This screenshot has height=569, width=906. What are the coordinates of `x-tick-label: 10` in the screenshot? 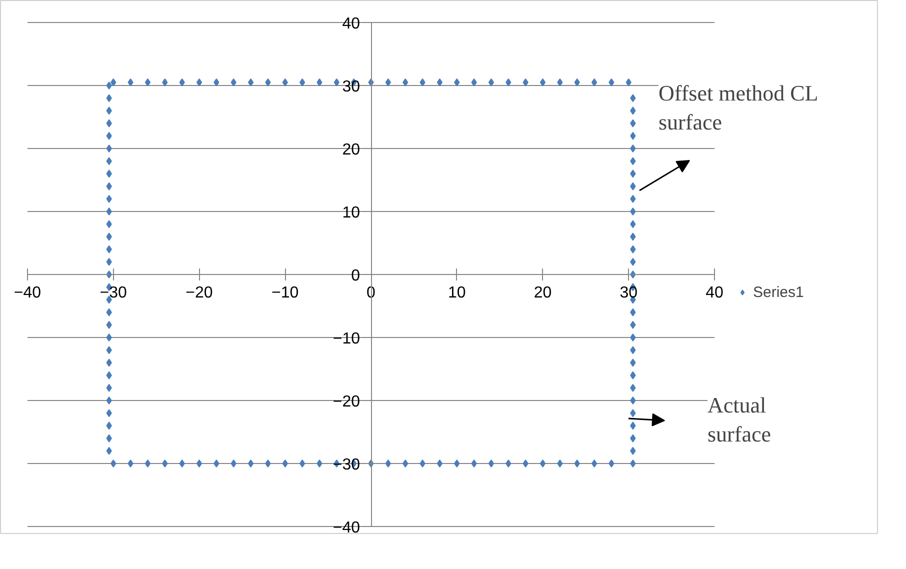 It's located at (457, 293).